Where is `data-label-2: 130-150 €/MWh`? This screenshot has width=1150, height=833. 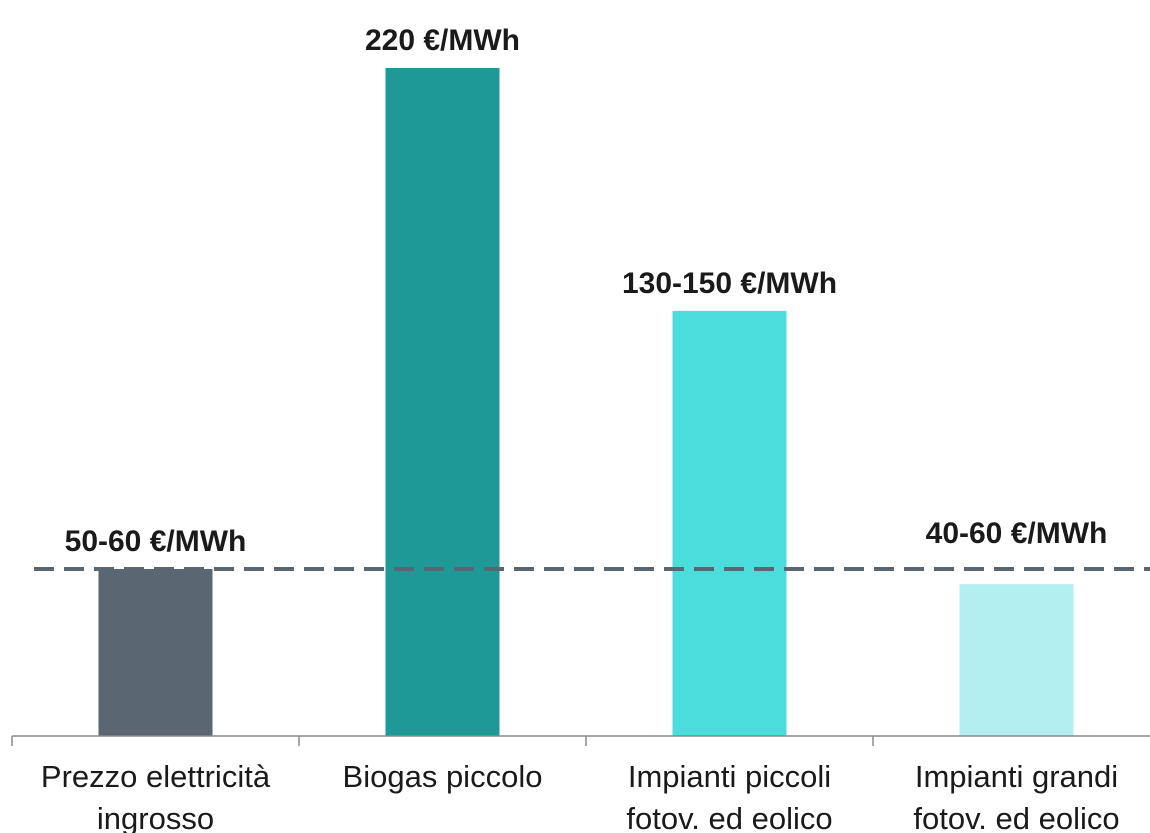 data-label-2: 130-150 €/MWh is located at coordinates (729, 283).